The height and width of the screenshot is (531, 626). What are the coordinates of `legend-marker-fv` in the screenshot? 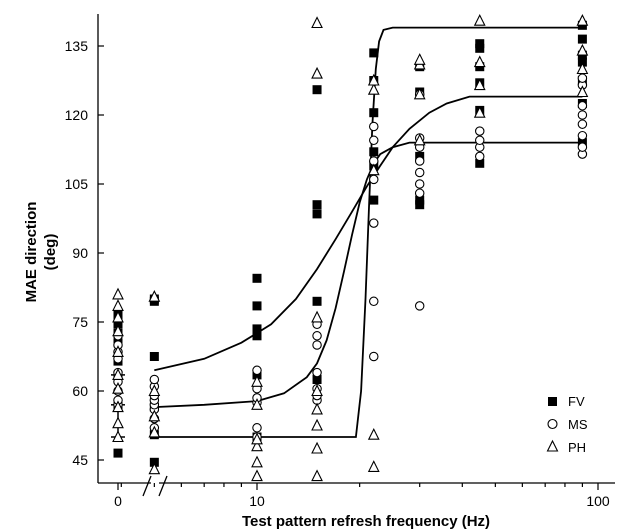 It's located at (552, 401).